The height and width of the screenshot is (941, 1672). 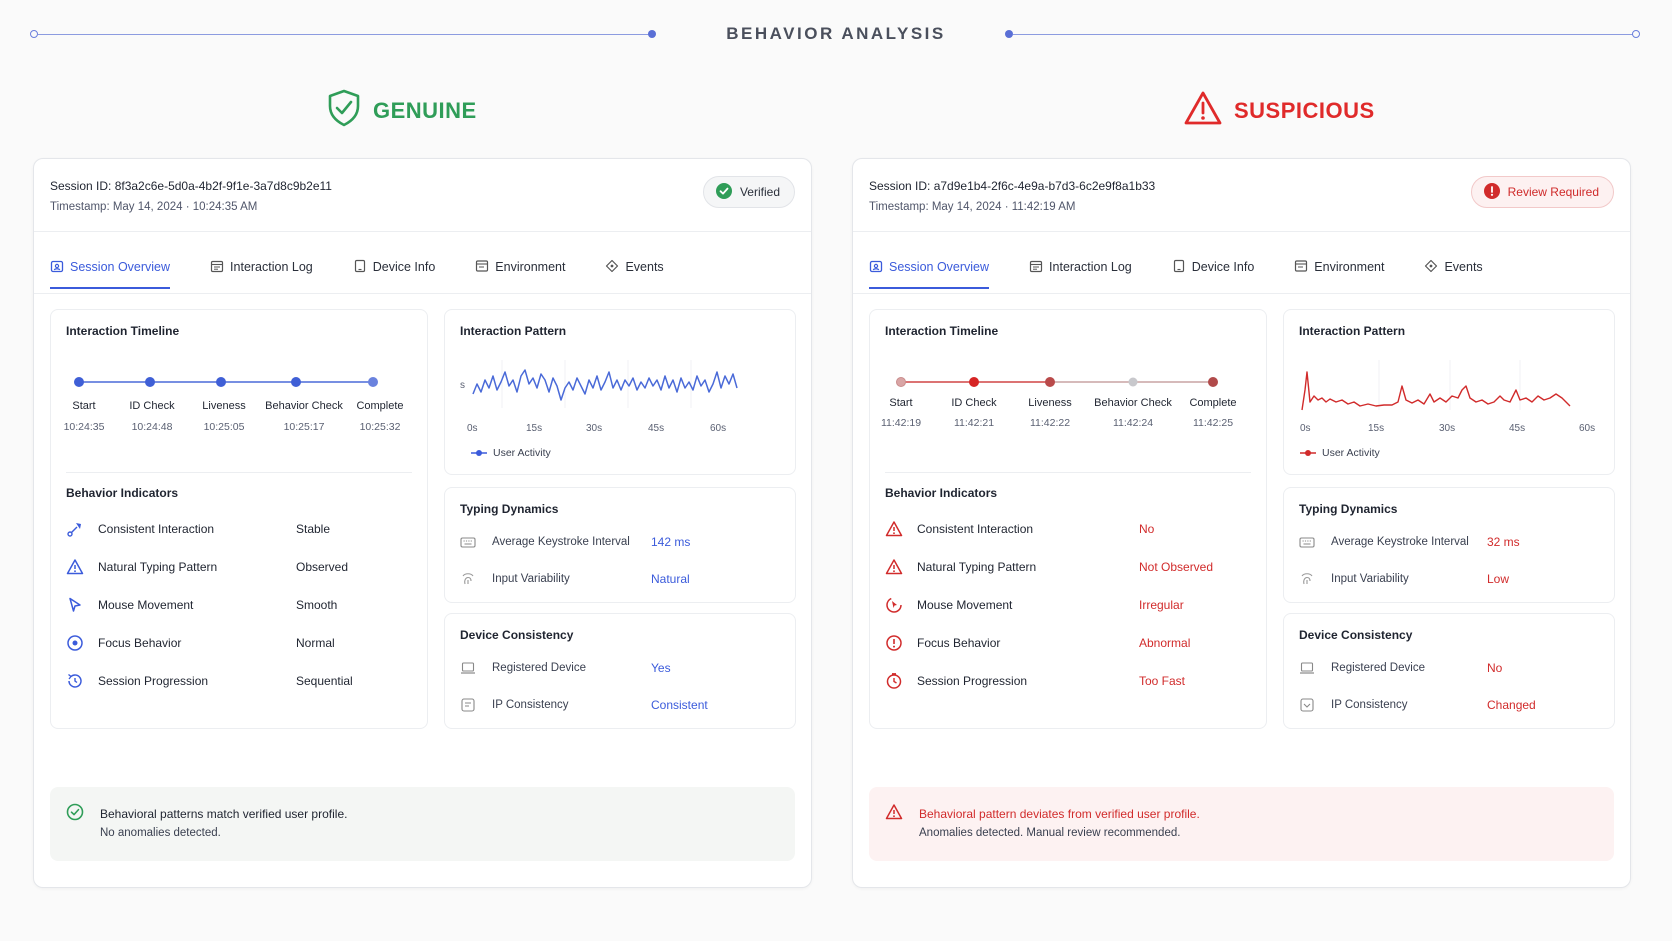 What do you see at coordinates (1165, 643) in the screenshot?
I see `indicator-value: Abnormal` at bounding box center [1165, 643].